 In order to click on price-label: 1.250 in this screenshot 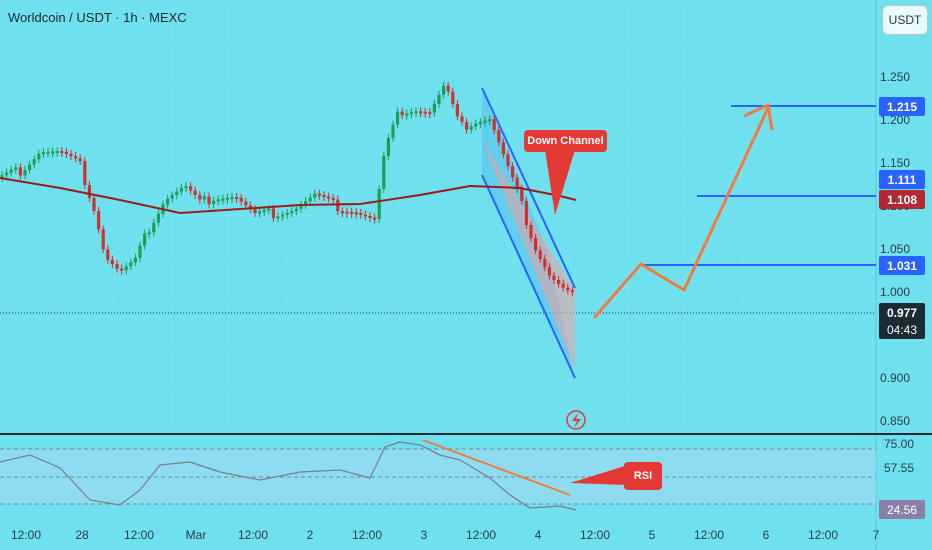, I will do `click(895, 77)`.